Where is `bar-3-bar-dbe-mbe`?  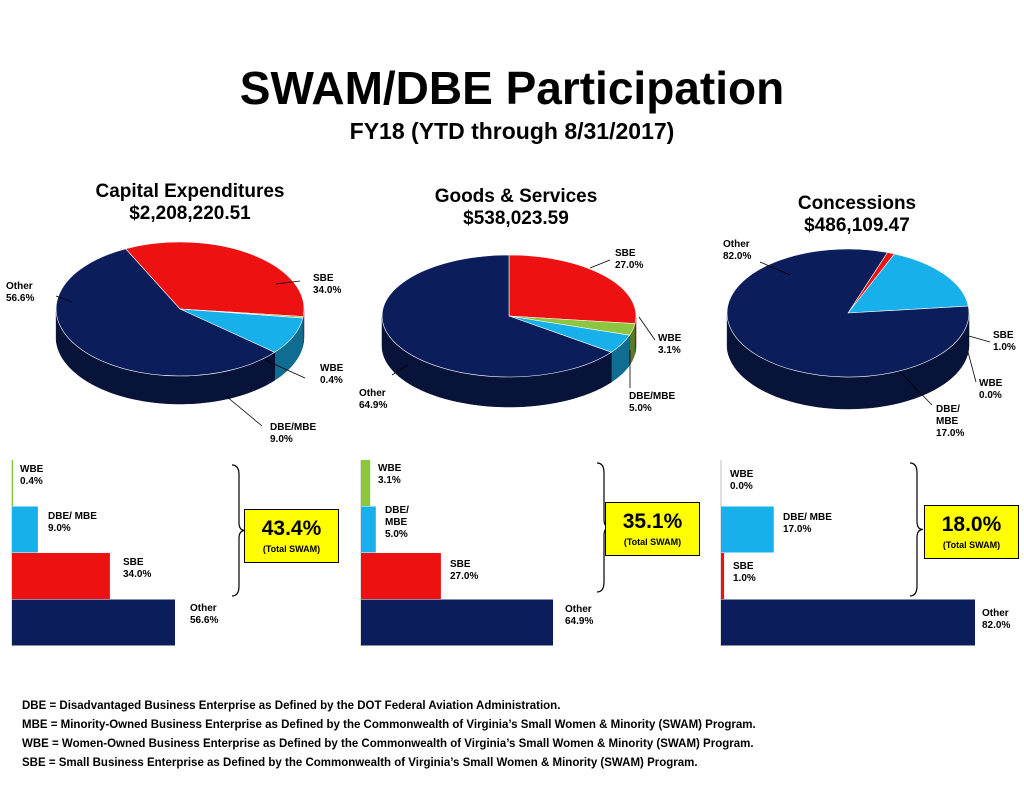 bar-3-bar-dbe-mbe is located at coordinates (747, 529).